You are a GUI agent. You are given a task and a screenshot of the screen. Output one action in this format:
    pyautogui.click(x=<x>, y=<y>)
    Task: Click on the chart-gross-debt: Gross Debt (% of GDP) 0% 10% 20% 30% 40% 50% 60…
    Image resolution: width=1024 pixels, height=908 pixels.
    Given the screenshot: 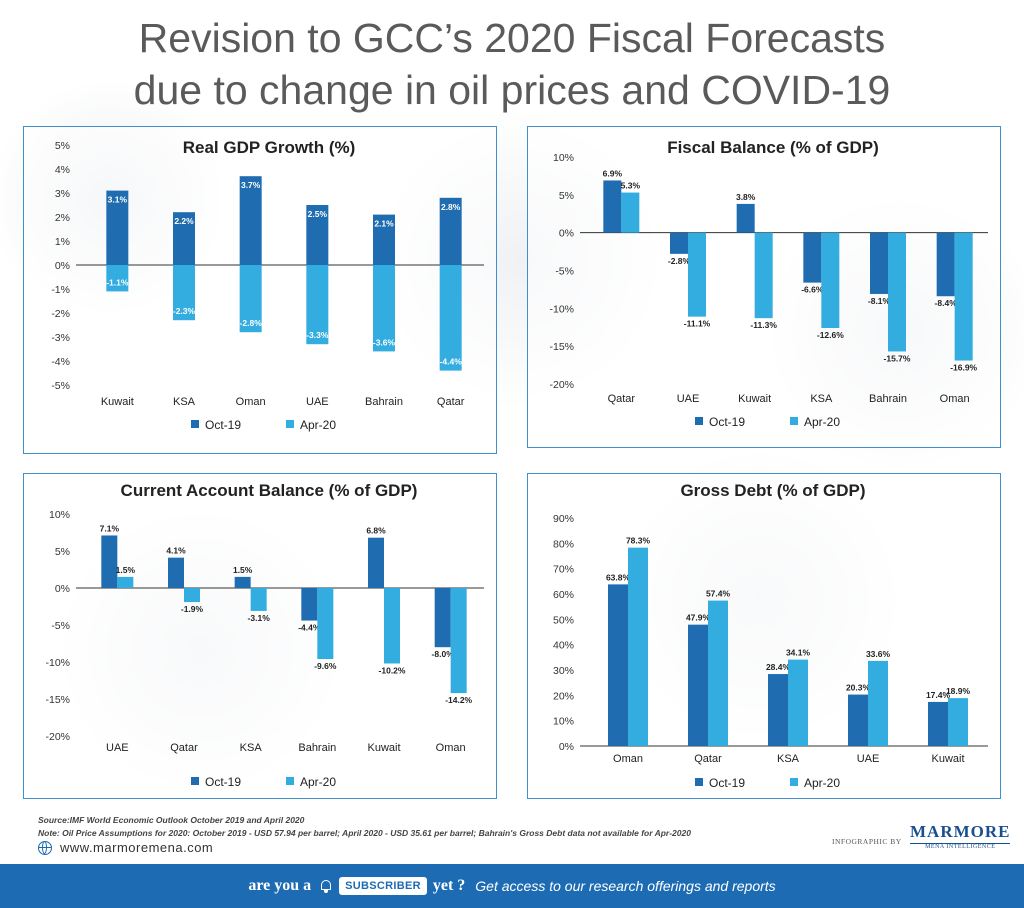 What is the action you would take?
    pyautogui.click(x=770, y=635)
    